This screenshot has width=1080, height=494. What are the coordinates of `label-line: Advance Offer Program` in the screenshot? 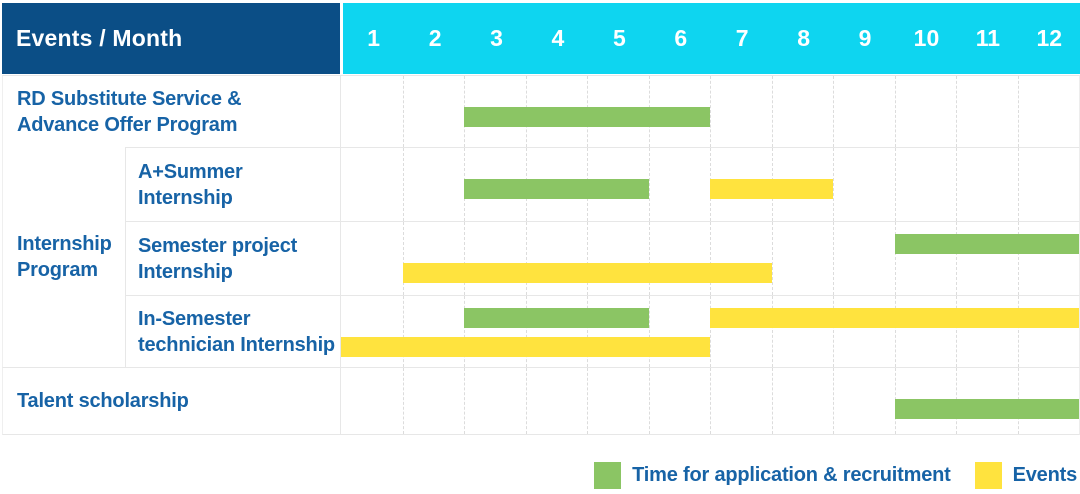 It's located at (127, 124).